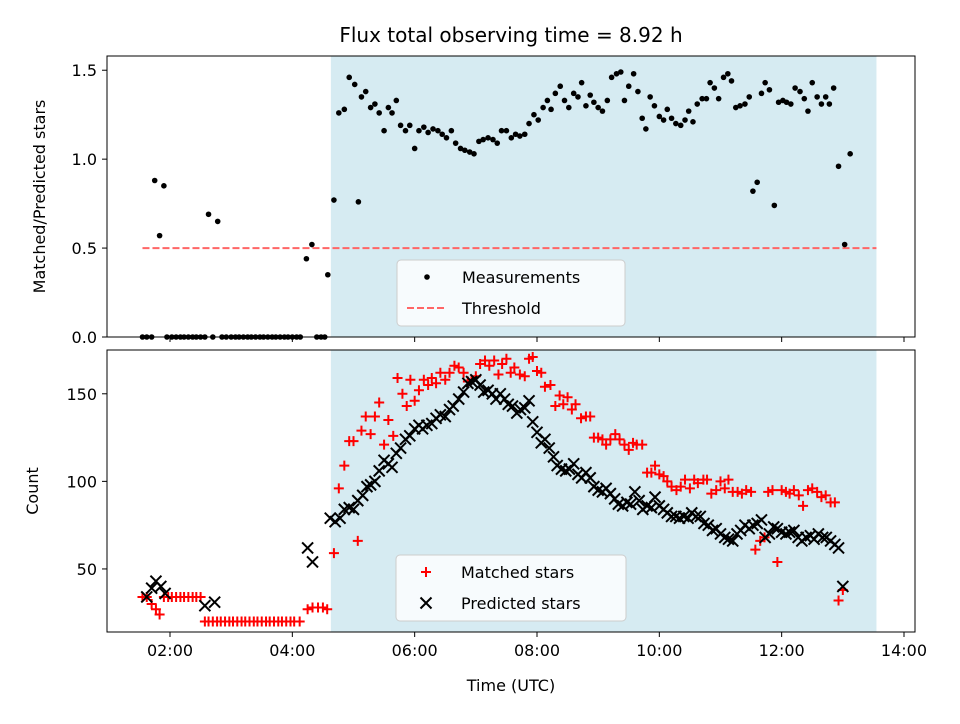 The height and width of the screenshot is (724, 960). Describe the element at coordinates (81, 394) in the screenshot. I see `y-tick-label: 150` at that location.